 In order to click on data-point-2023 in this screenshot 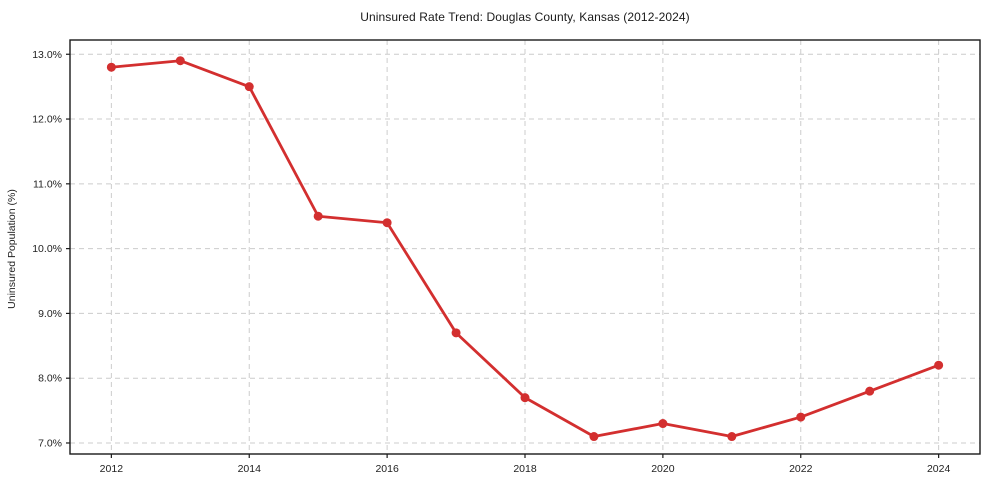, I will do `click(870, 391)`.